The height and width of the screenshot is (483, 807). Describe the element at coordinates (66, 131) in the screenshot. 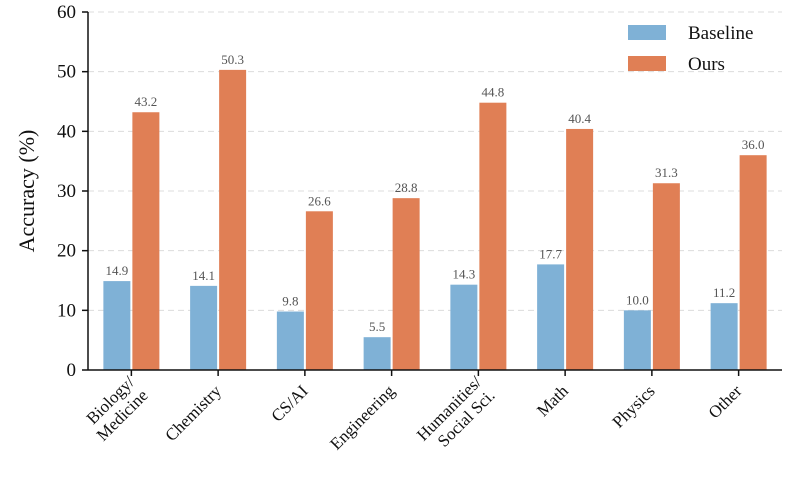

I see `y-tick-label: 40` at that location.